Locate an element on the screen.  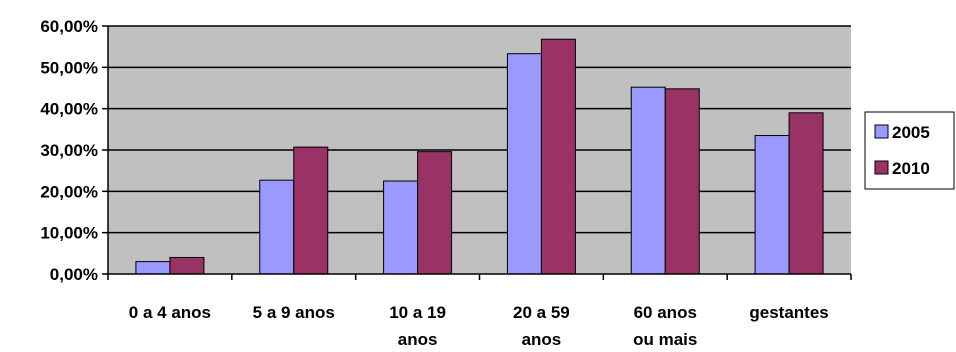
y-tick-label: 30,00% is located at coordinates (69, 150).